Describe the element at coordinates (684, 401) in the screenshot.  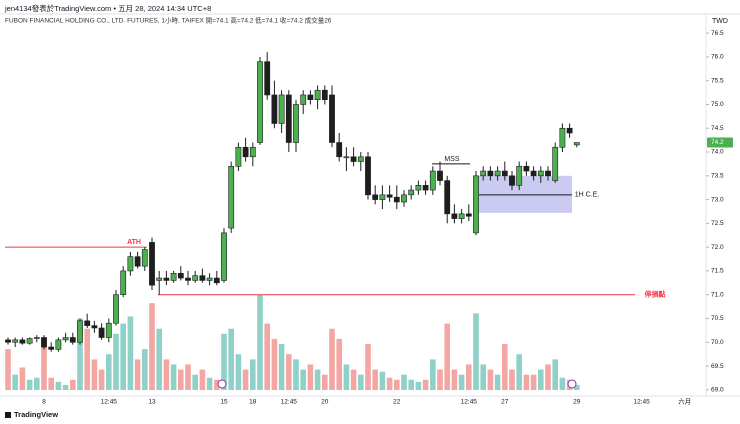
I see `x-tick-label: 六月` at that location.